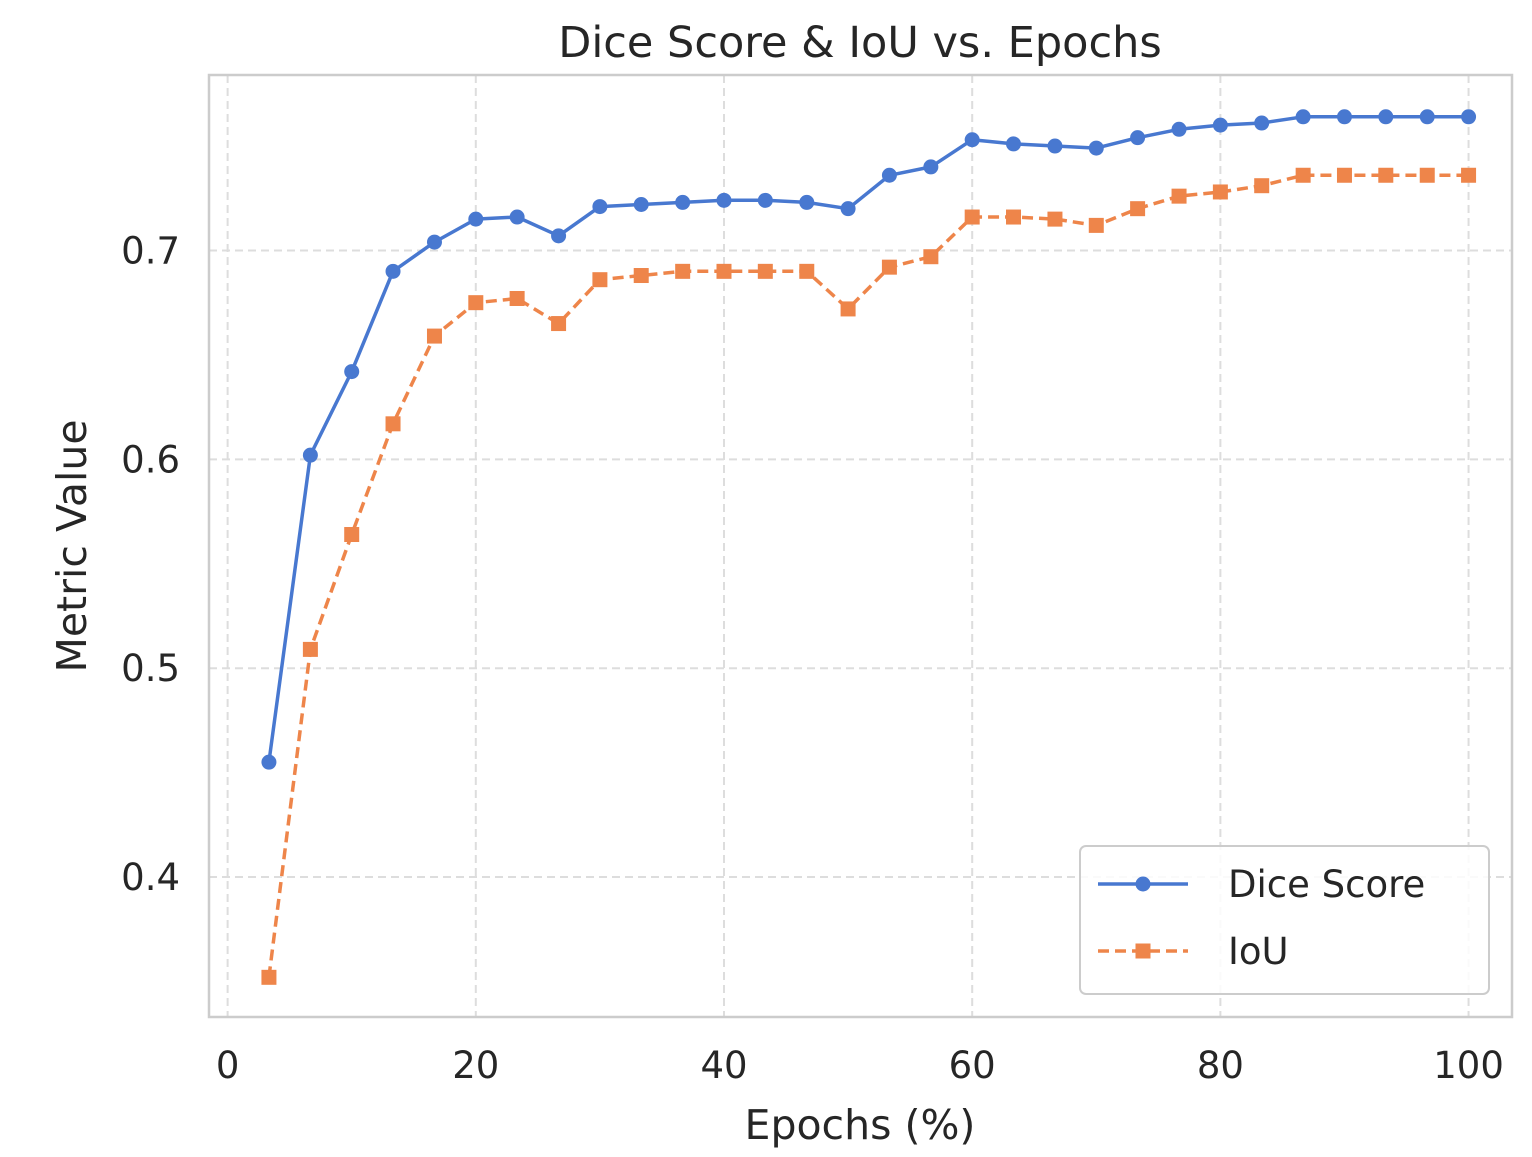 This screenshot has width=1532, height=1157. Describe the element at coordinates (150, 564) in the screenshot. I see `y-axis-ticks: 0.4 0.5 0.6 0.7` at that location.